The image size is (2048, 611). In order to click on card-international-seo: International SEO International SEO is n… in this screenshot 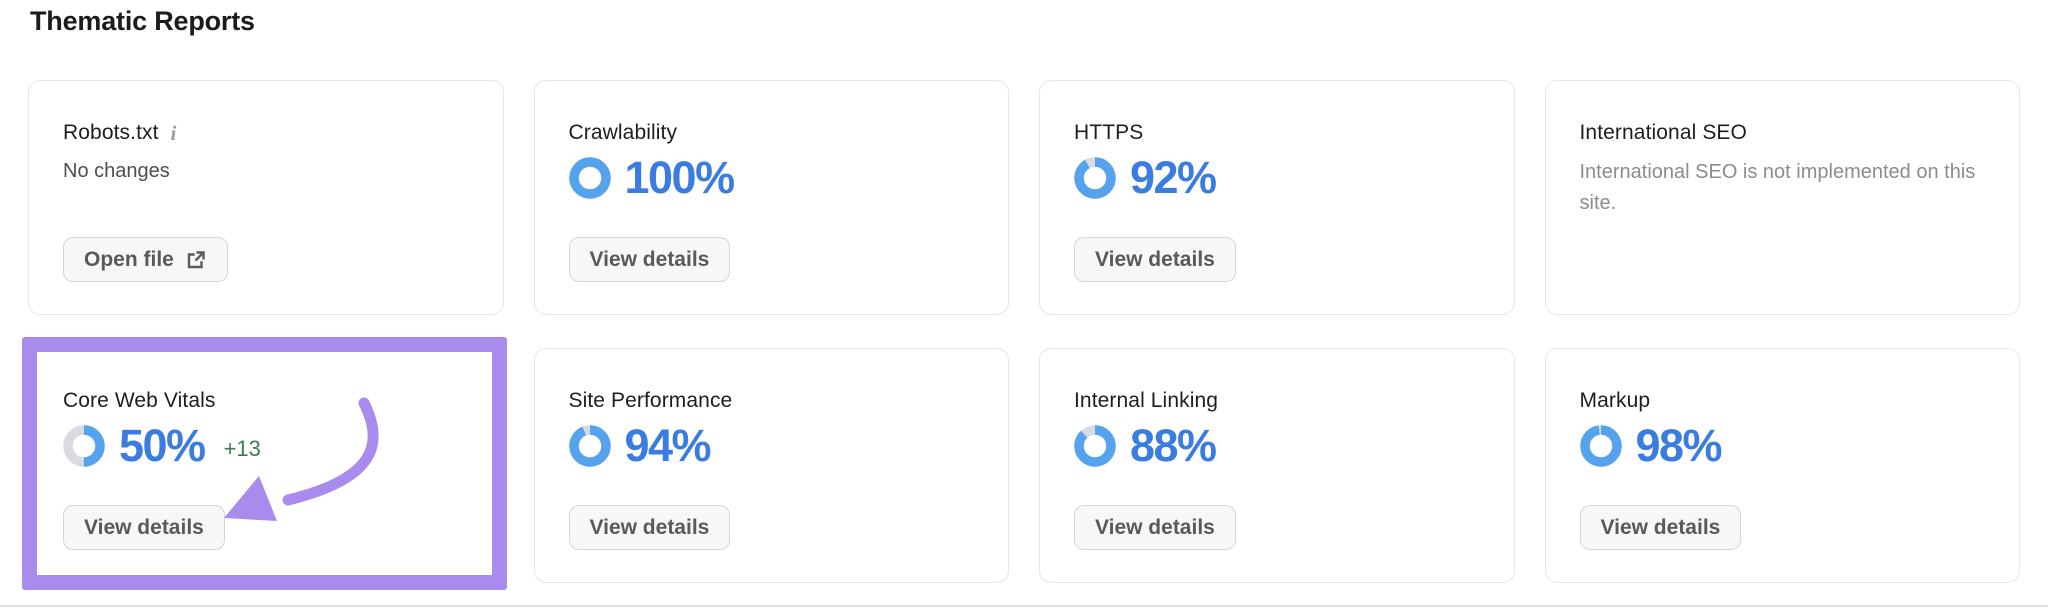, I will do `click(1782, 197)`.